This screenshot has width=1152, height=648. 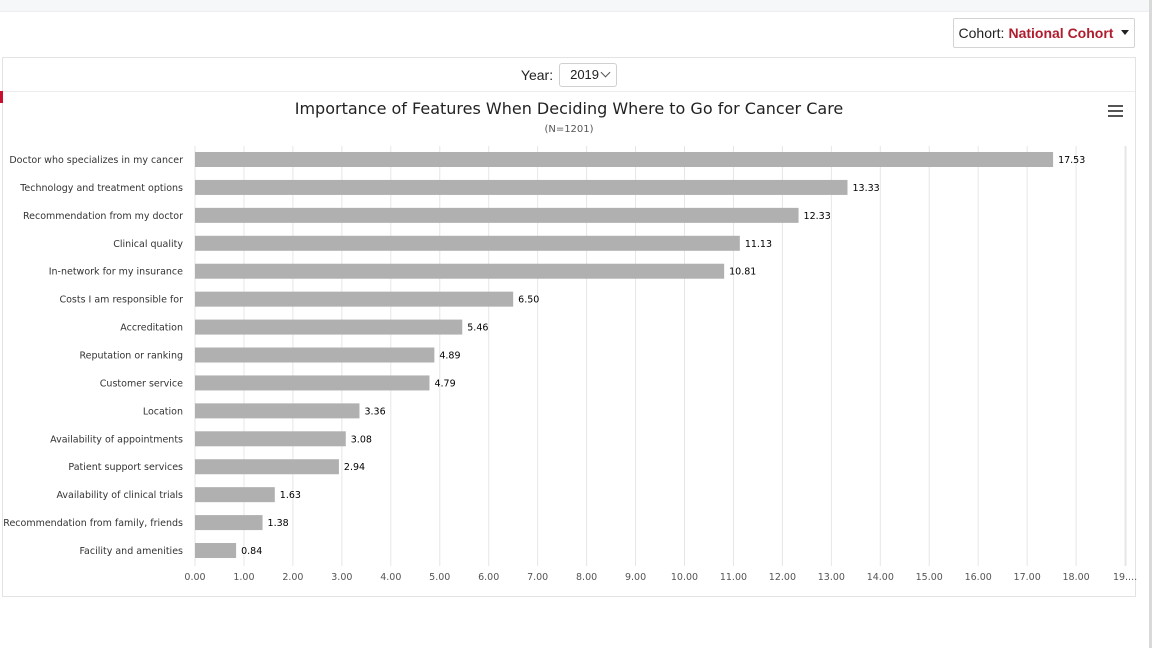 What do you see at coordinates (733, 577) in the screenshot?
I see `tick-label: 11.00` at bounding box center [733, 577].